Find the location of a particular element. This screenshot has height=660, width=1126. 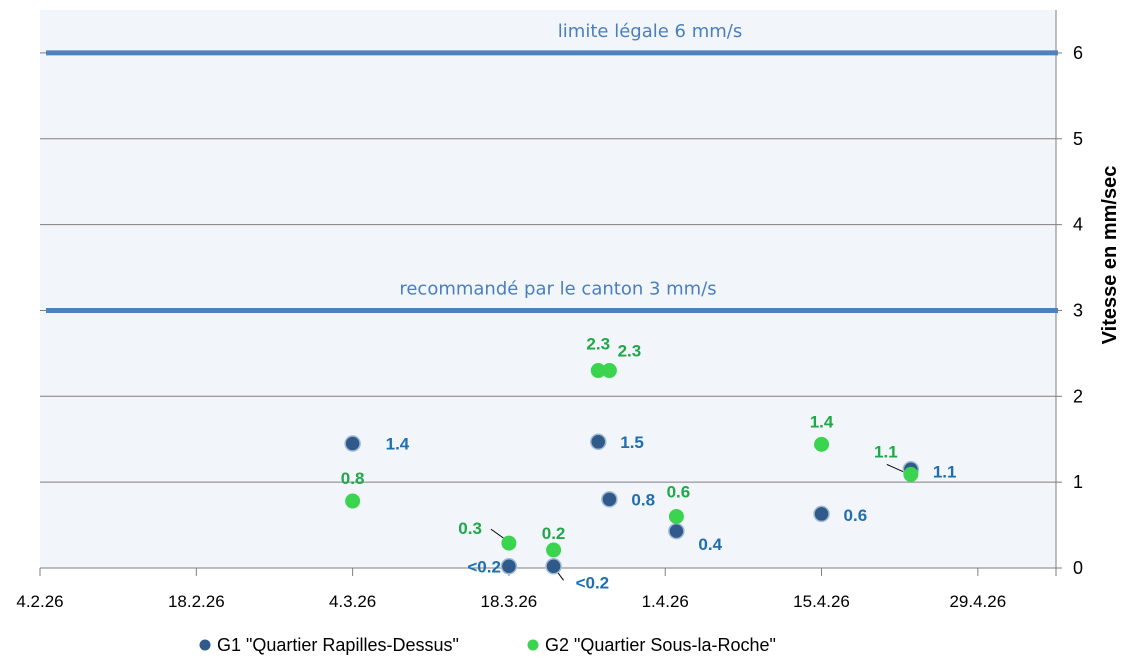

x-tick-label: 18.2.26 is located at coordinates (196, 601).